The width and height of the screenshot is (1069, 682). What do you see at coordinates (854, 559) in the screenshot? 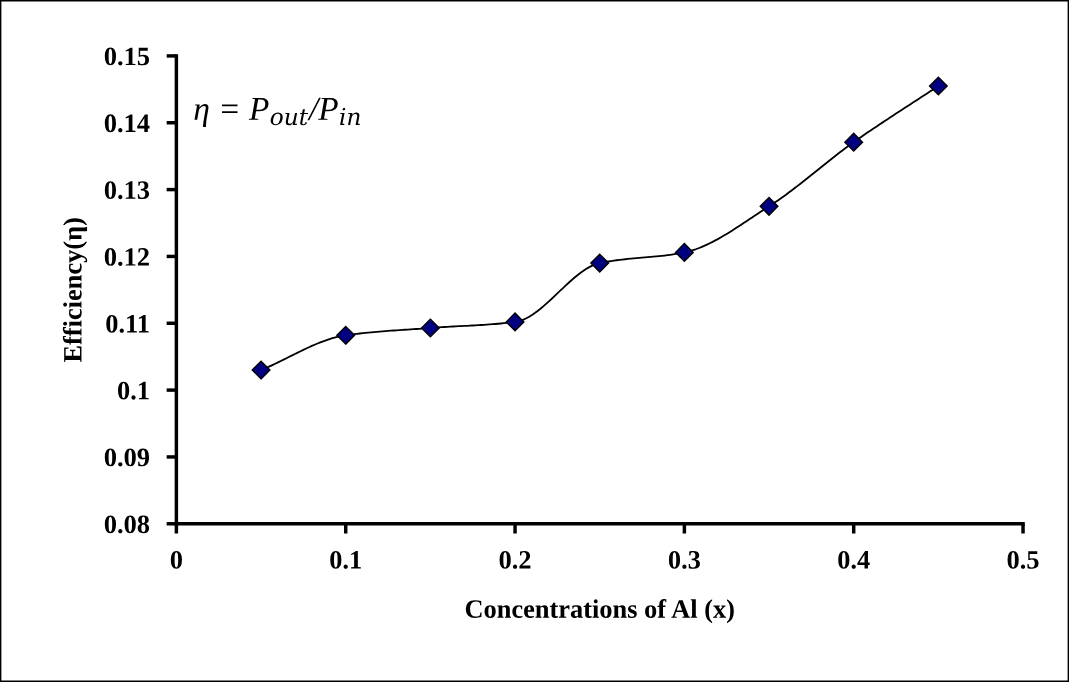
I see `x-tick-label: 0.4` at bounding box center [854, 559].